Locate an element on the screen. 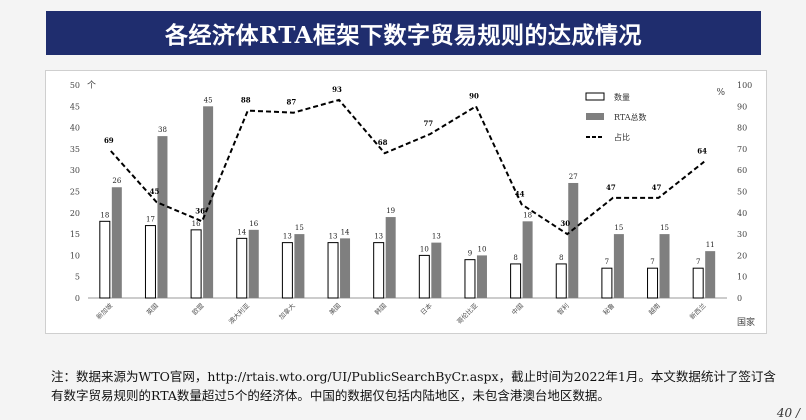 This screenshot has height=420, width=806. bar-total-label: 38 is located at coordinates (162, 130).